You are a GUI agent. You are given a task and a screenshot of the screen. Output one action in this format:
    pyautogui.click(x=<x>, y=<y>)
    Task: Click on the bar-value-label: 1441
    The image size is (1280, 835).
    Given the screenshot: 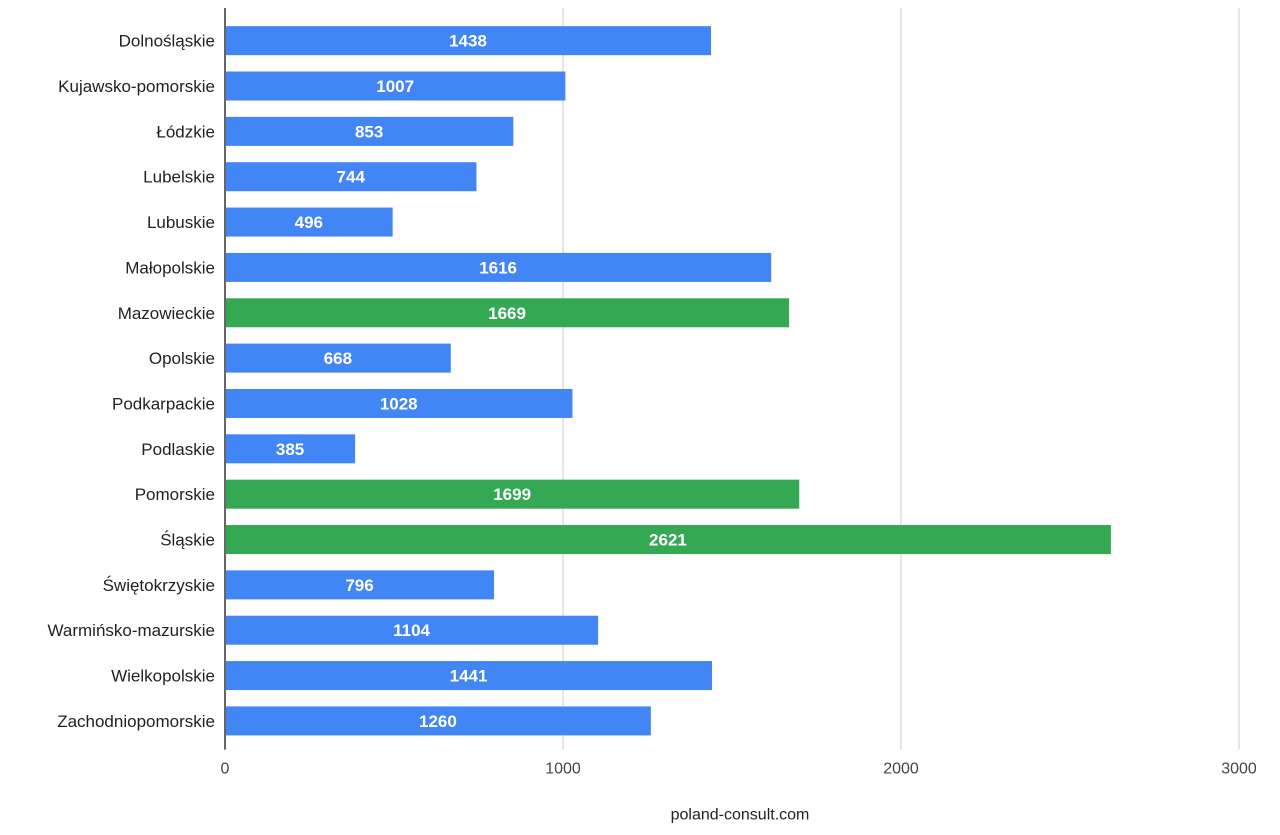 What is the action you would take?
    pyautogui.click(x=469, y=676)
    